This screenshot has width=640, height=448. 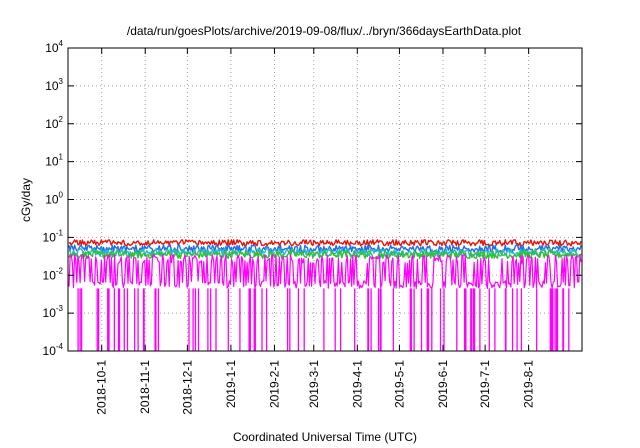 I want to click on y-tick-label: 10⁰, so click(x=54, y=199).